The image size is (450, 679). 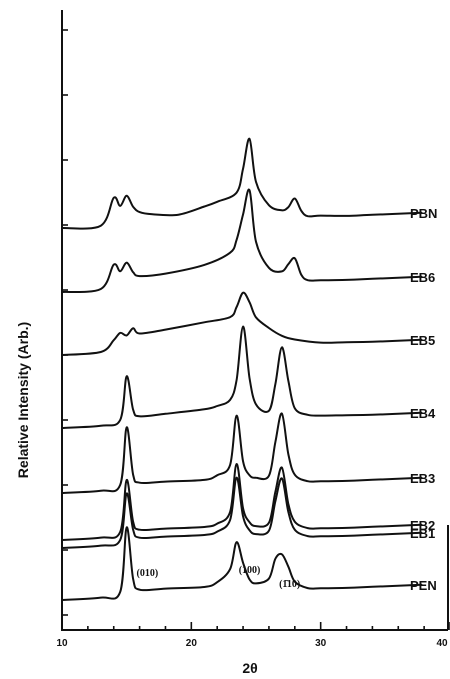 What do you see at coordinates (422, 478) in the screenshot?
I see `series-label-eb3: EB3` at bounding box center [422, 478].